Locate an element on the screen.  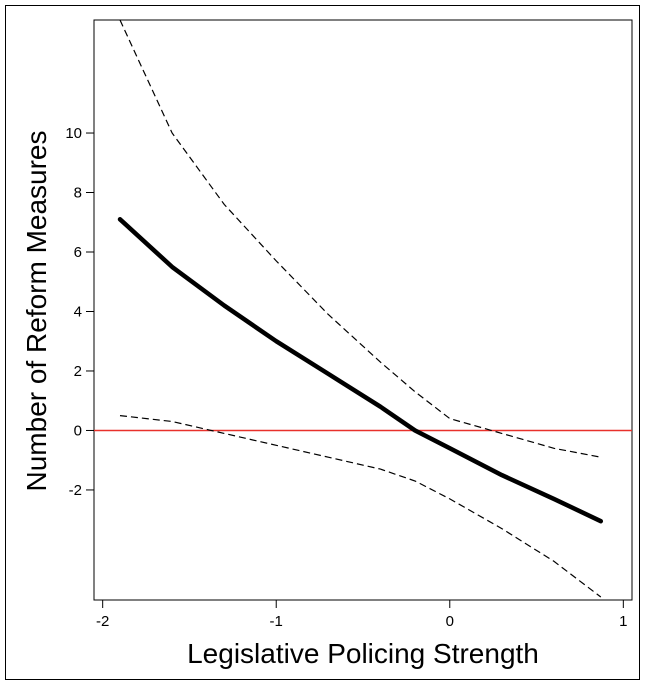
x-tick-label: 1 is located at coordinates (623, 621).